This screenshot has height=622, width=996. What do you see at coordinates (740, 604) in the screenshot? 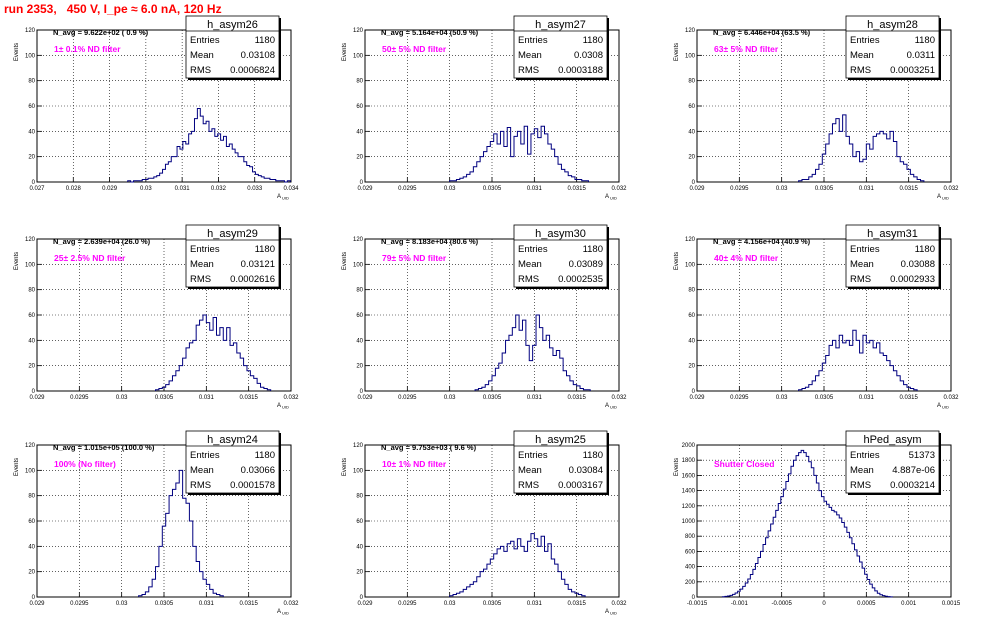
I see `x-tick-label: -0.001` at bounding box center [740, 604].